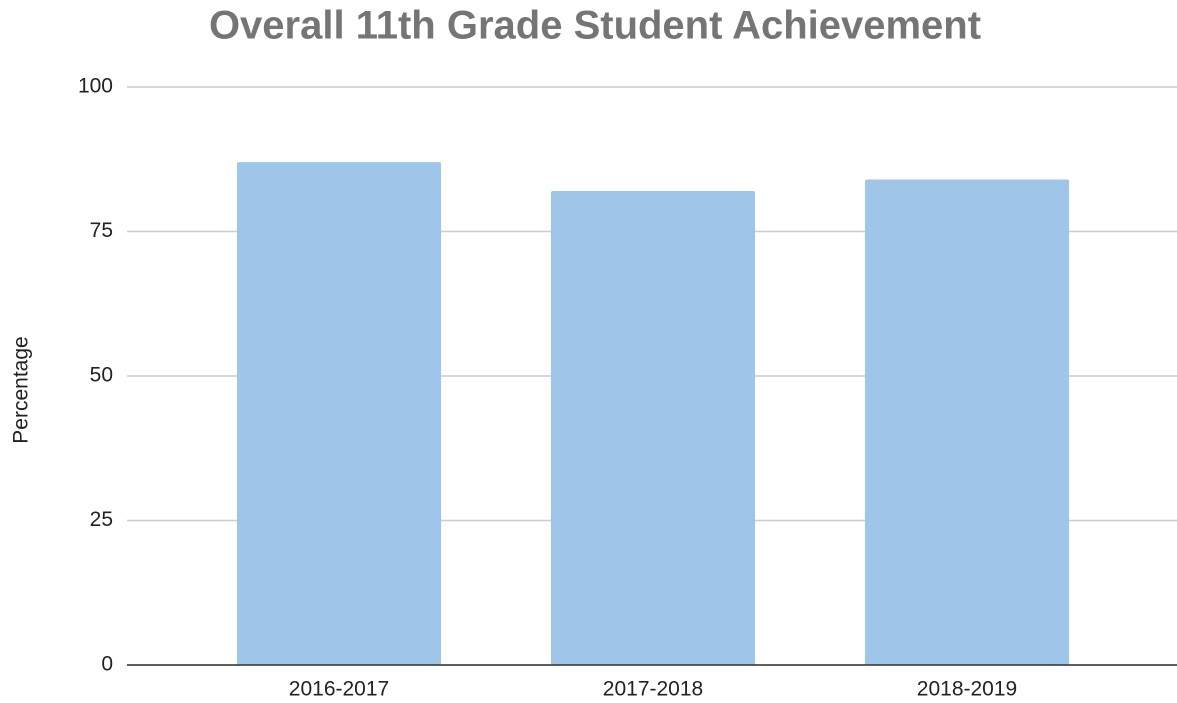 The image size is (1177, 703). I want to click on y-tick-label: 0, so click(107, 664).